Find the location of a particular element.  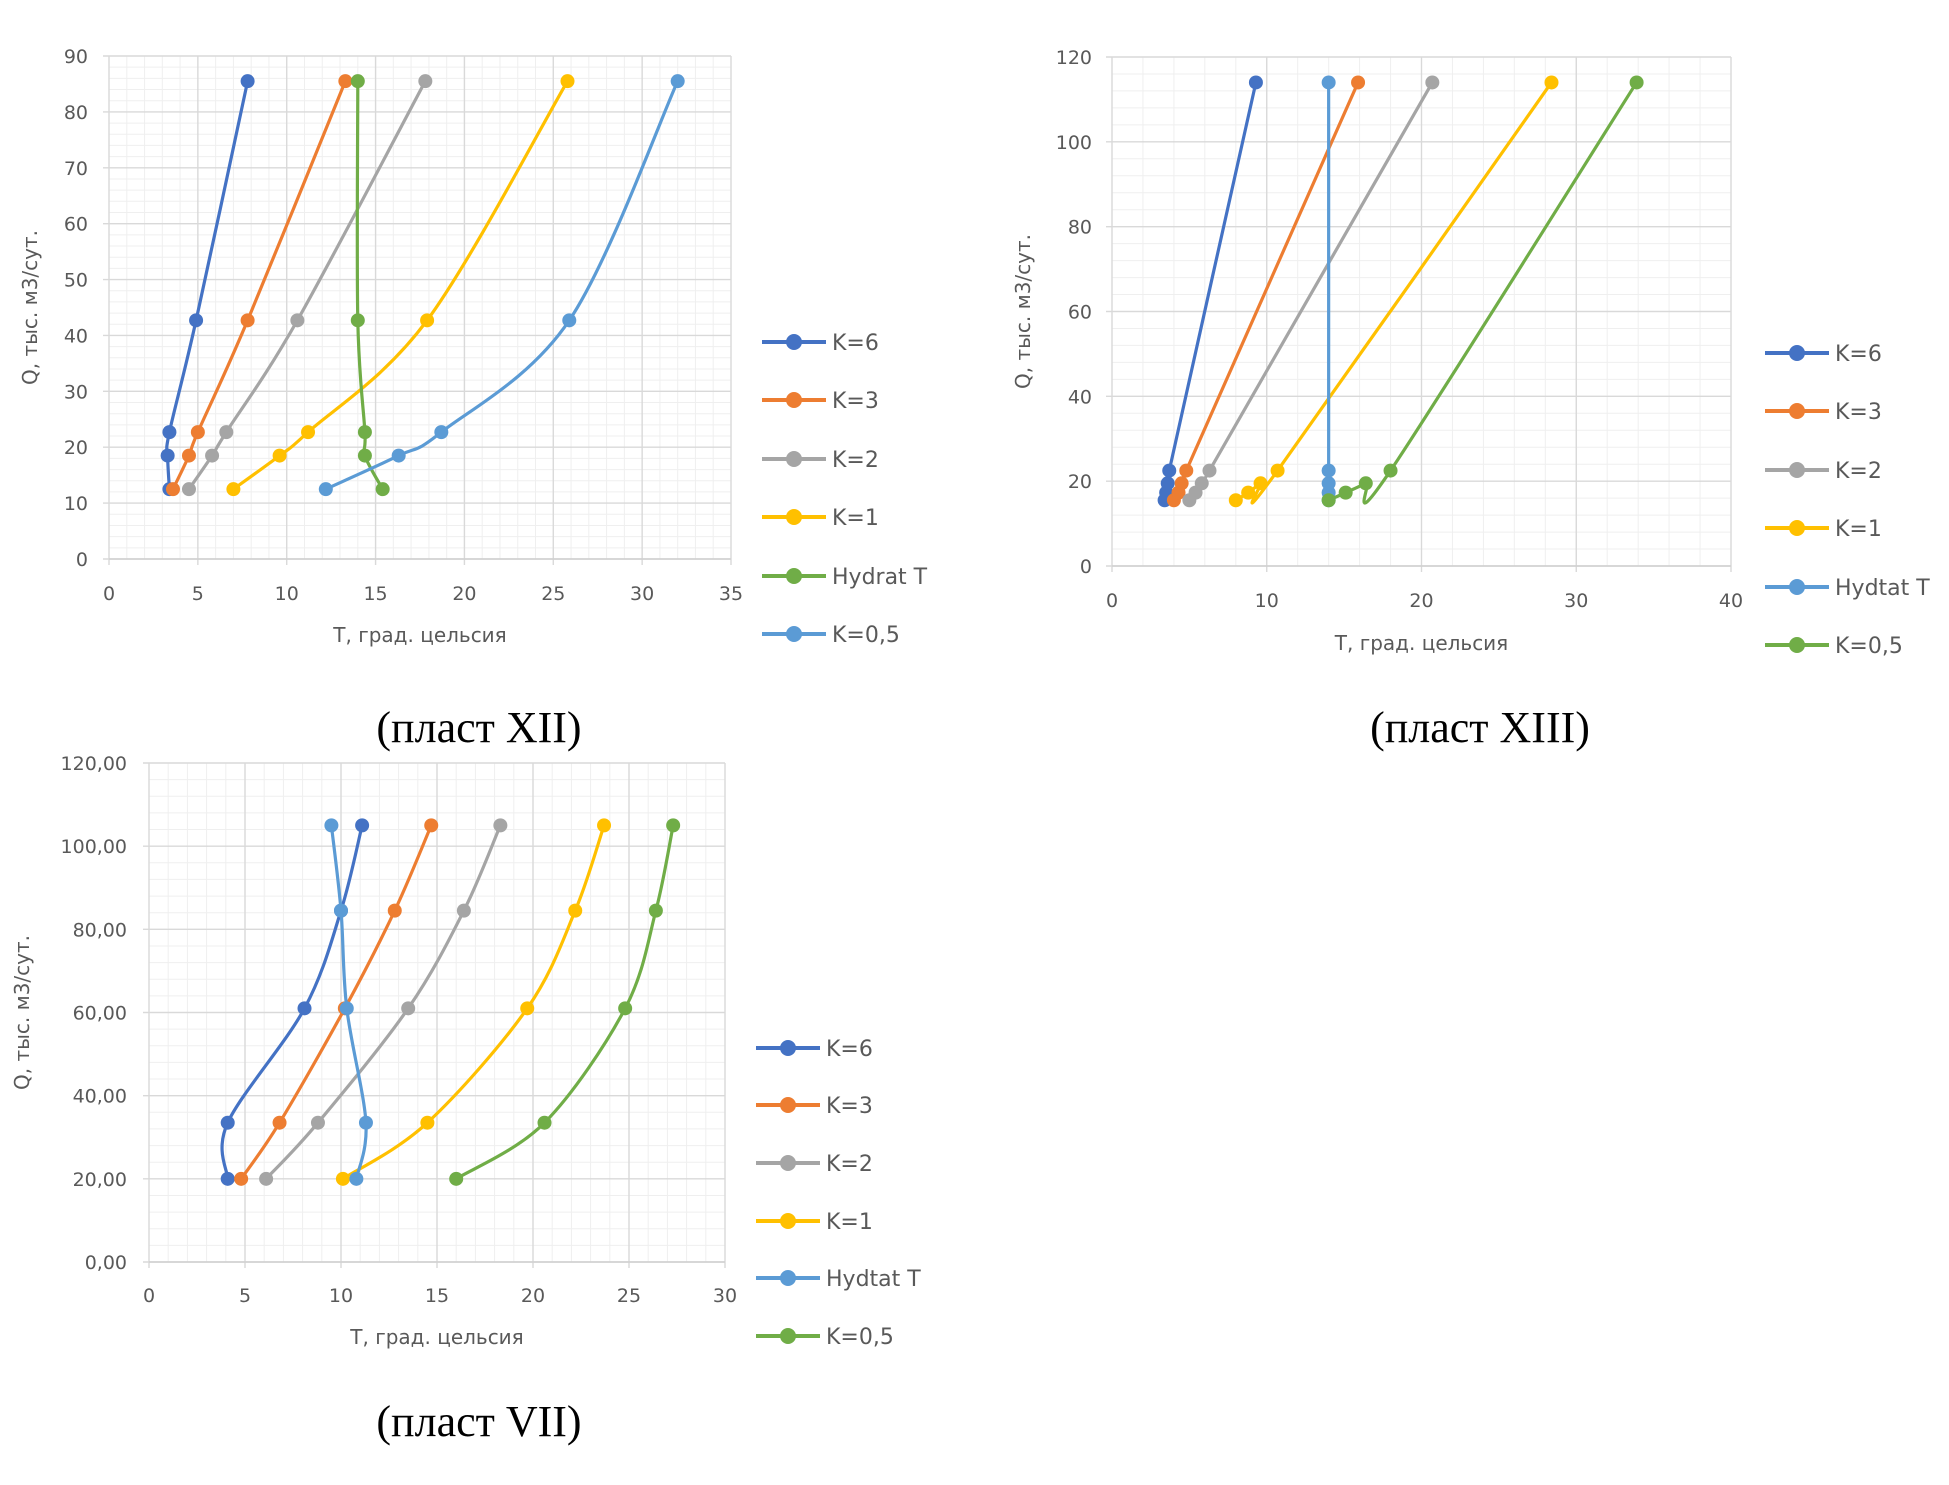

y-tick-label: 30 is located at coordinates (76, 392).